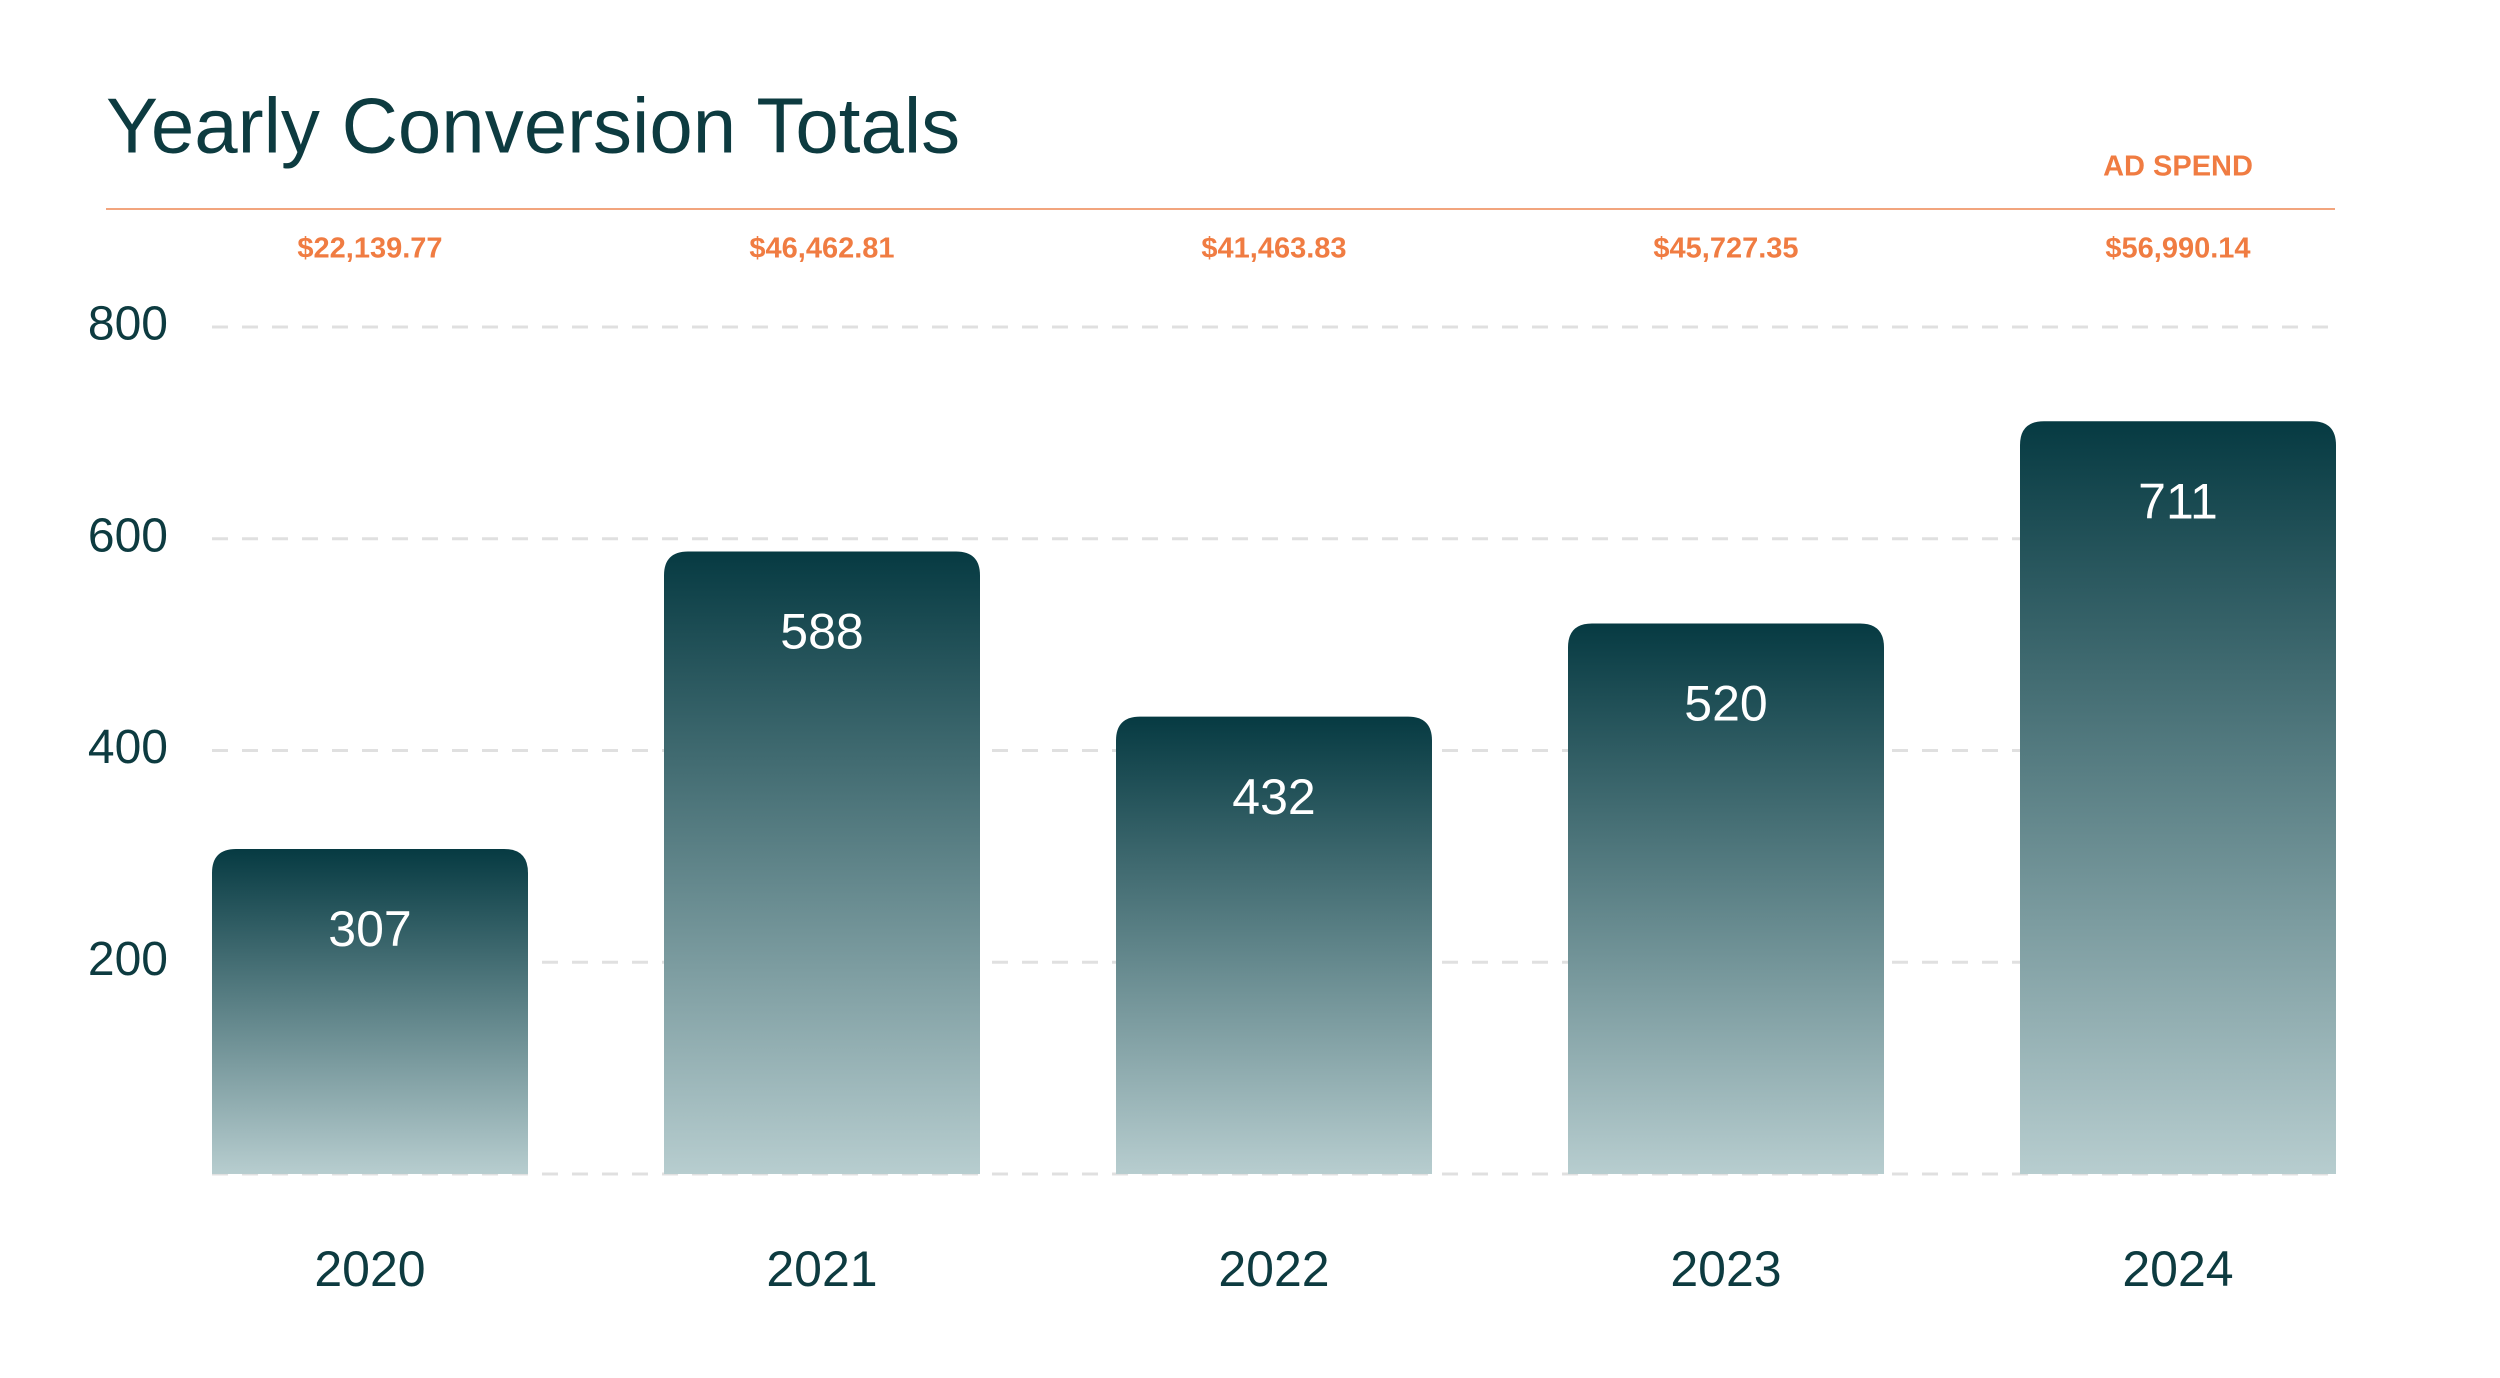 Image resolution: width=2500 pixels, height=1378 pixels. Describe the element at coordinates (128, 535) in the screenshot. I see `y-tick-label: 600` at that location.